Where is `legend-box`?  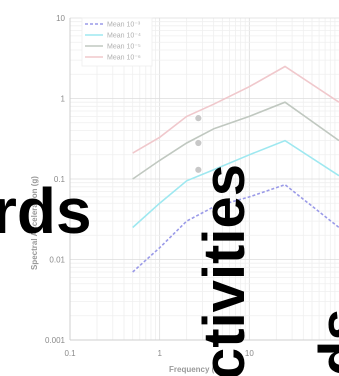 legend-box is located at coordinates (117, 42).